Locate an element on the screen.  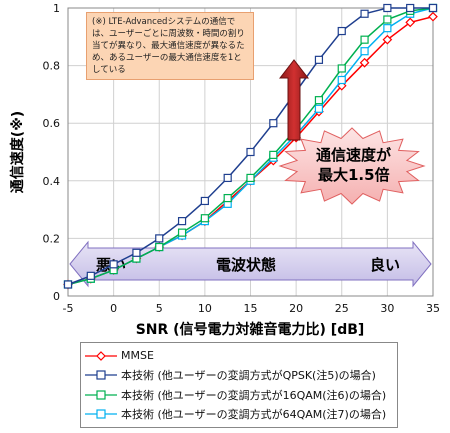
burst-shape is located at coordinates (352, 166).